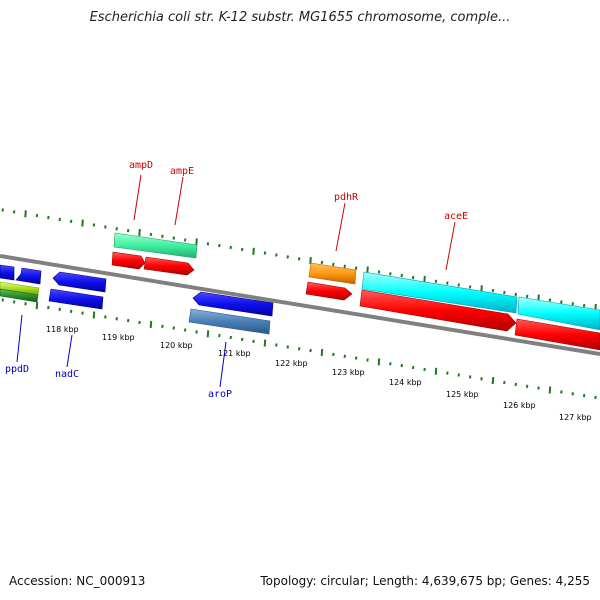 Image resolution: width=600 pixels, height=600 pixels. I want to click on scale-label: 123 kbp, so click(348, 372).